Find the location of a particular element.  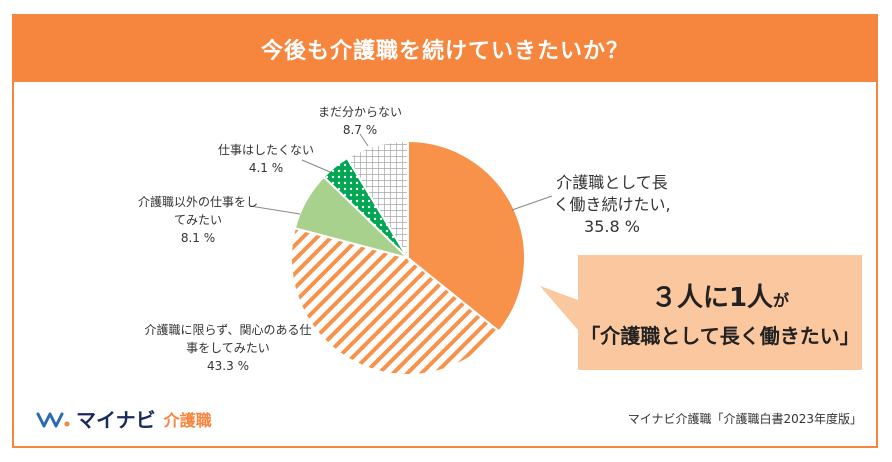

callout-line1-b: 1人 is located at coordinates (751, 298).